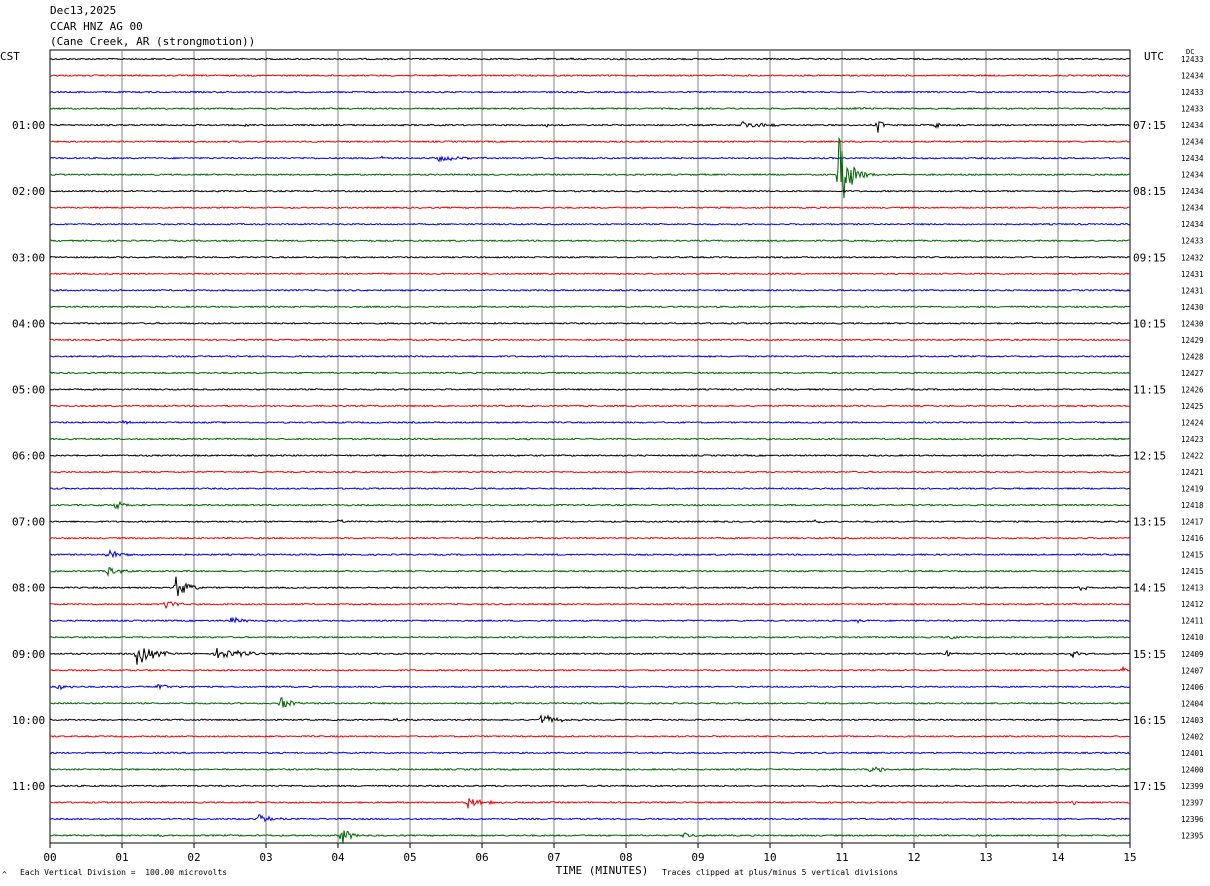 This screenshot has width=1210, height=886. I want to click on dc-value: 12430, so click(1192, 307).